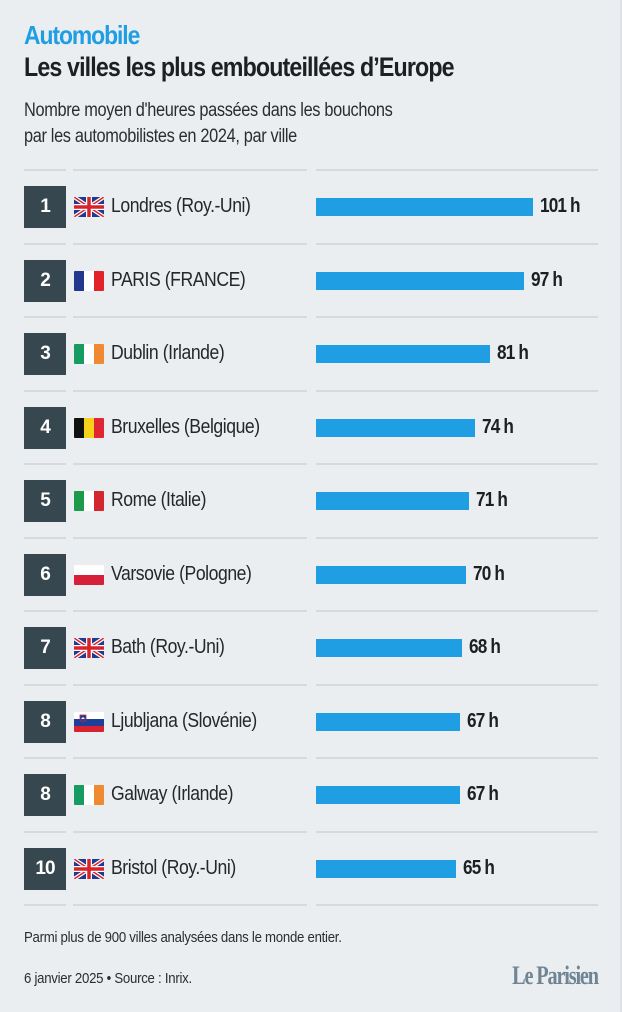  What do you see at coordinates (311, 501) in the screenshot?
I see `ranking-row: 5 Rome (Italie) 71 h` at bounding box center [311, 501].